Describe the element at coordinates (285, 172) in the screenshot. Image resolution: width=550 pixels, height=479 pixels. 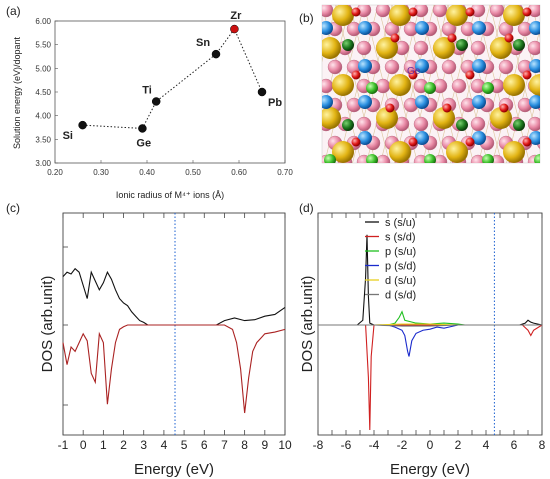
I see `x-tick-label-a: 0.70` at that location.